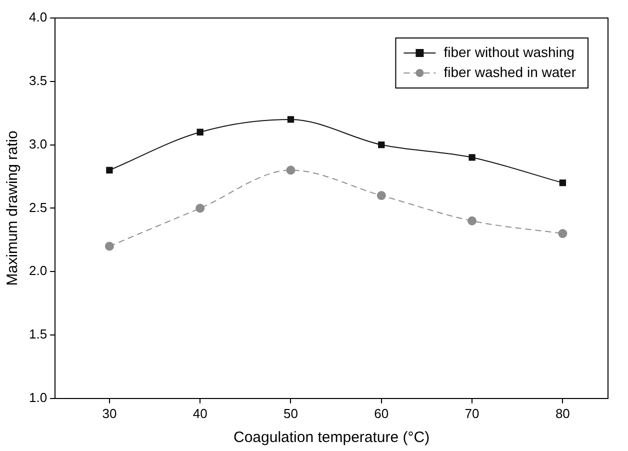  What do you see at coordinates (38, 80) in the screenshot?
I see `y-tick-label: 3.5` at bounding box center [38, 80].